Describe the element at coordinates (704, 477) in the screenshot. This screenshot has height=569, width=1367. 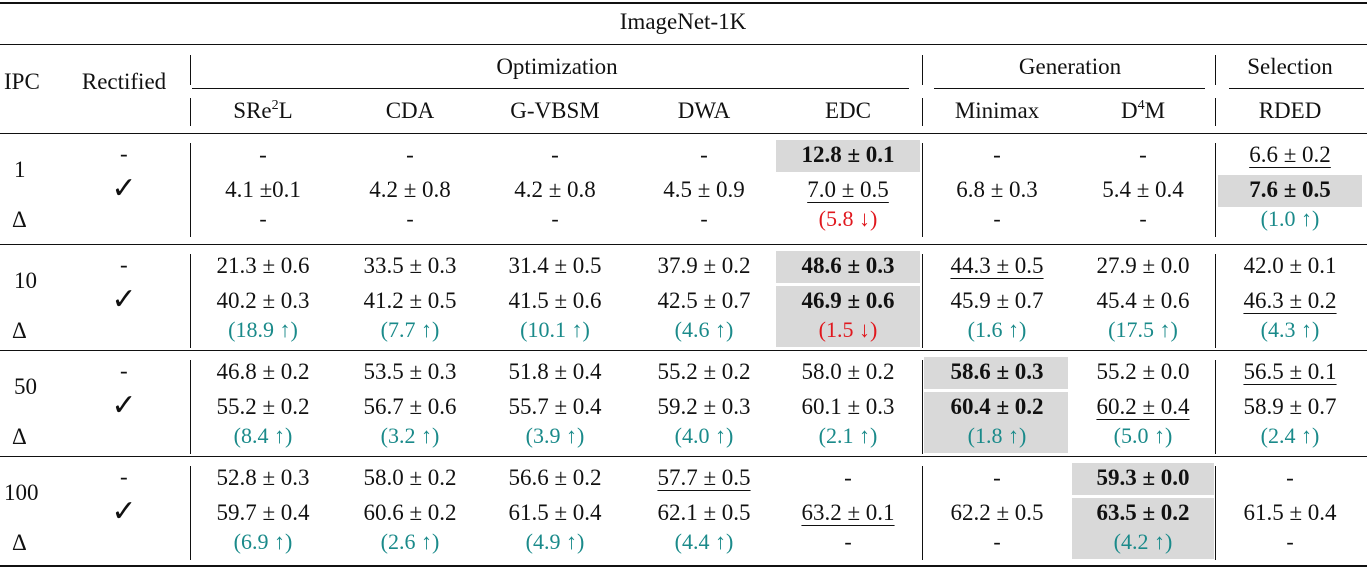
I see `baseline-cell: 57.7 ± 0.5` at that location.